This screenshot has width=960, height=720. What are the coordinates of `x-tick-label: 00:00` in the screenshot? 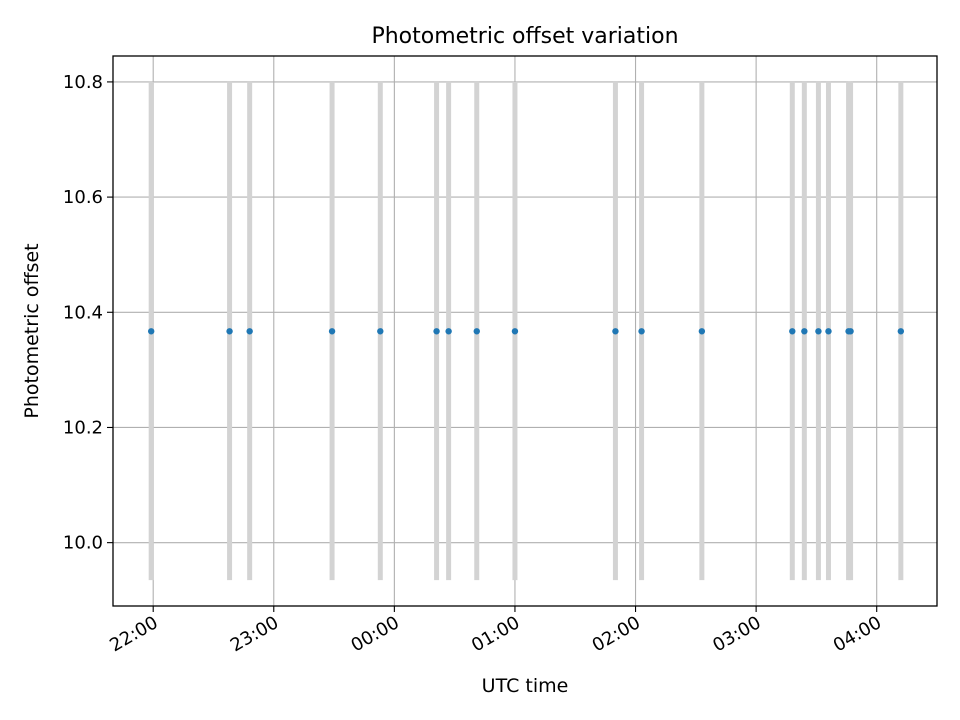 It's located at (374, 634).